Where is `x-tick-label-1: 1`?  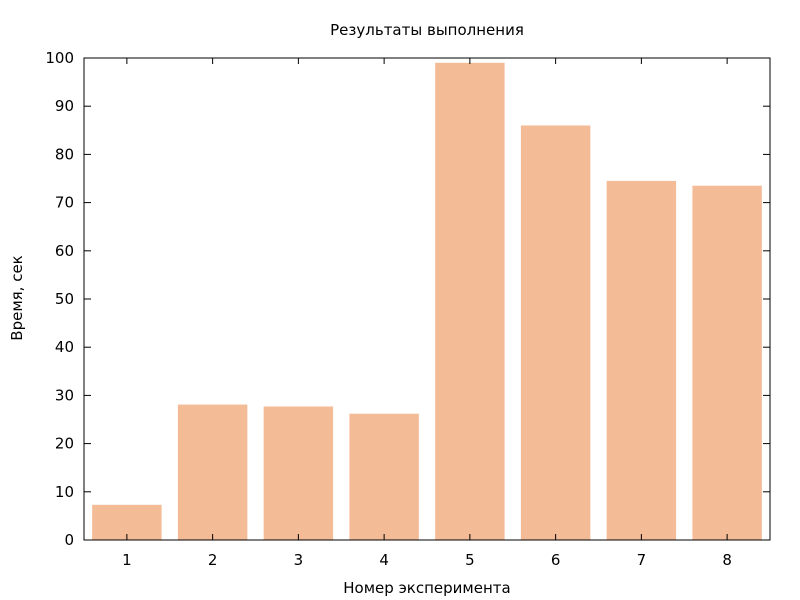 x-tick-label-1: 1 is located at coordinates (127, 560).